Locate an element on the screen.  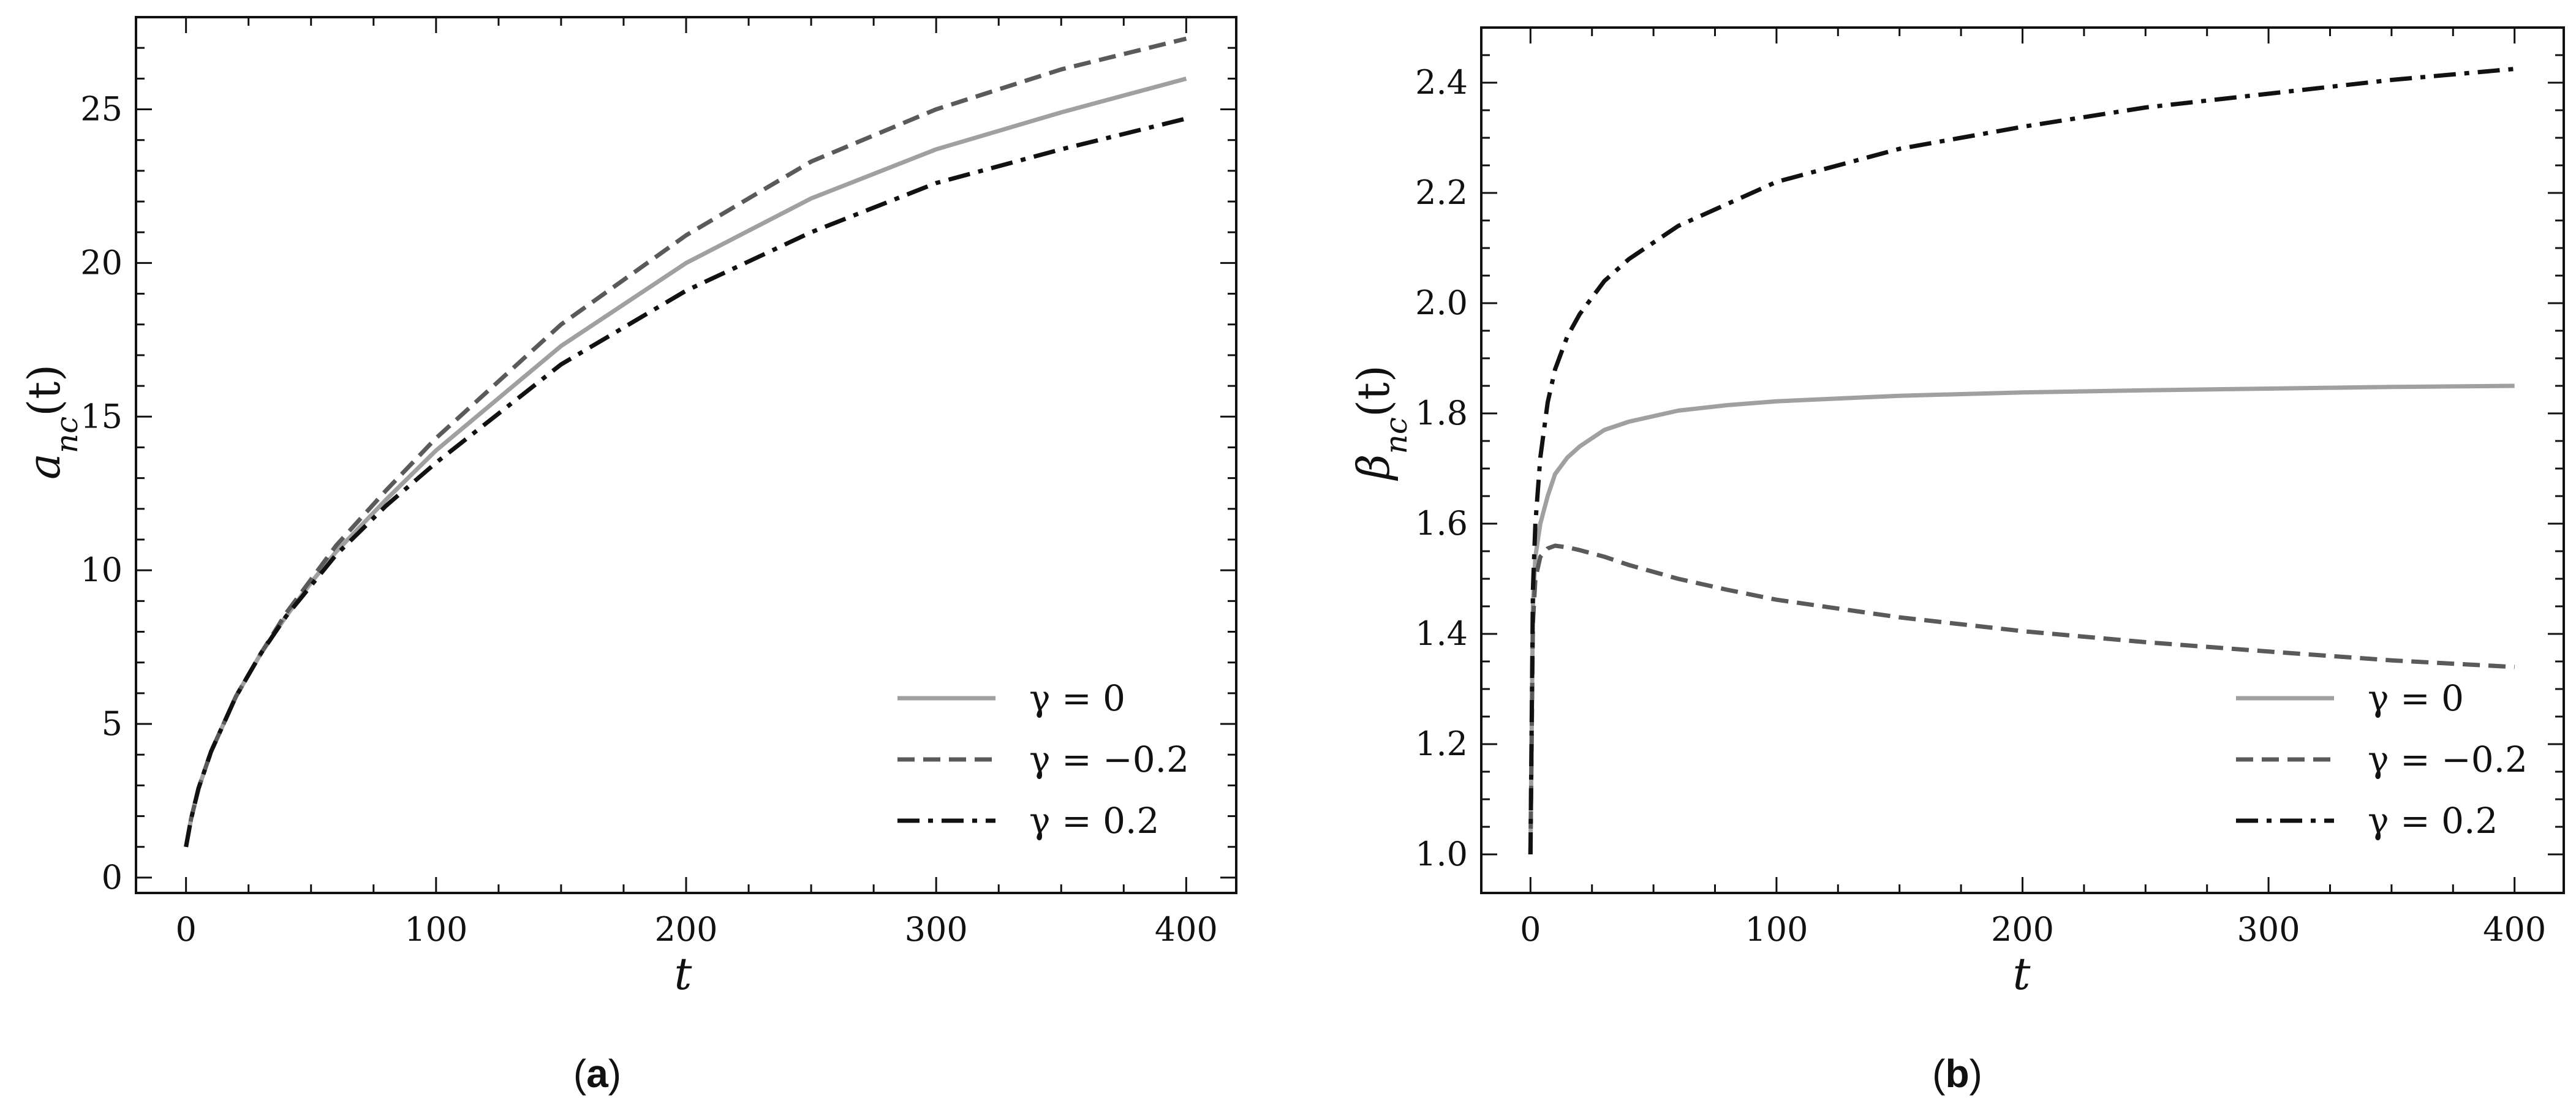
panel-a-ylabel: anc(t) is located at coordinates (51, 422).